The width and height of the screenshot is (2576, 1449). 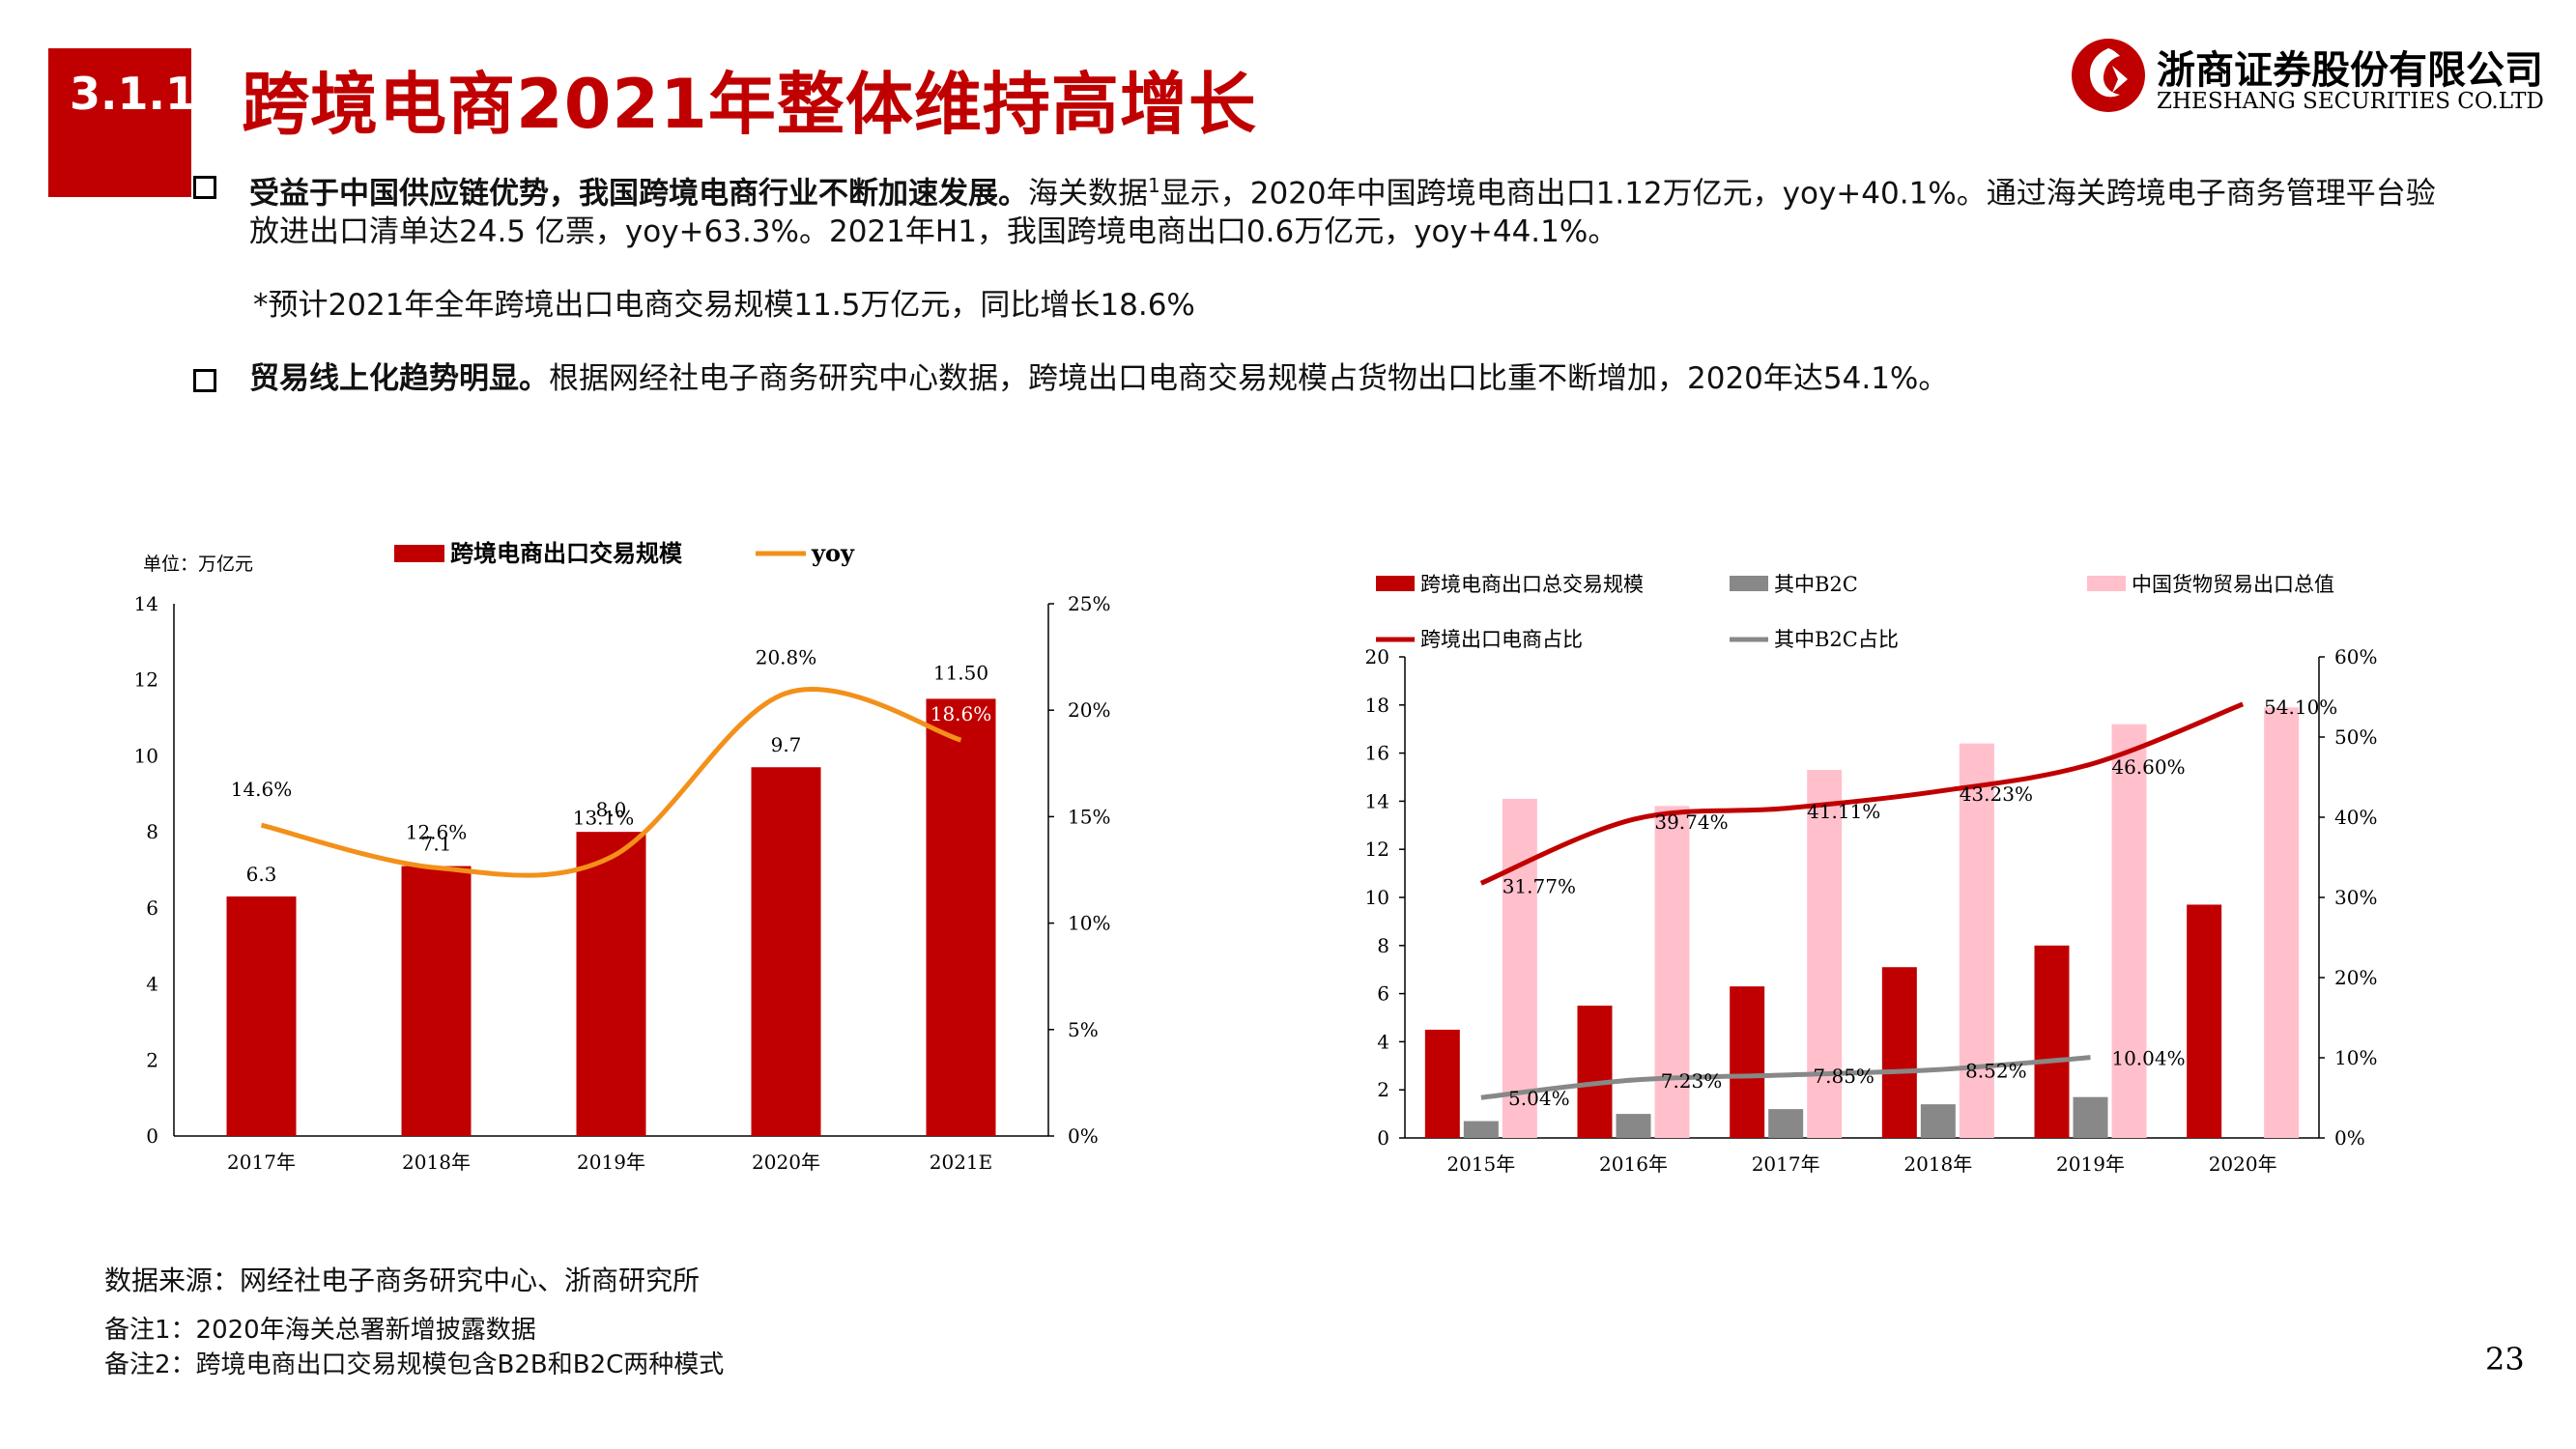 I want to click on legend-label-b2c: 其中B2C, so click(x=1816, y=584).